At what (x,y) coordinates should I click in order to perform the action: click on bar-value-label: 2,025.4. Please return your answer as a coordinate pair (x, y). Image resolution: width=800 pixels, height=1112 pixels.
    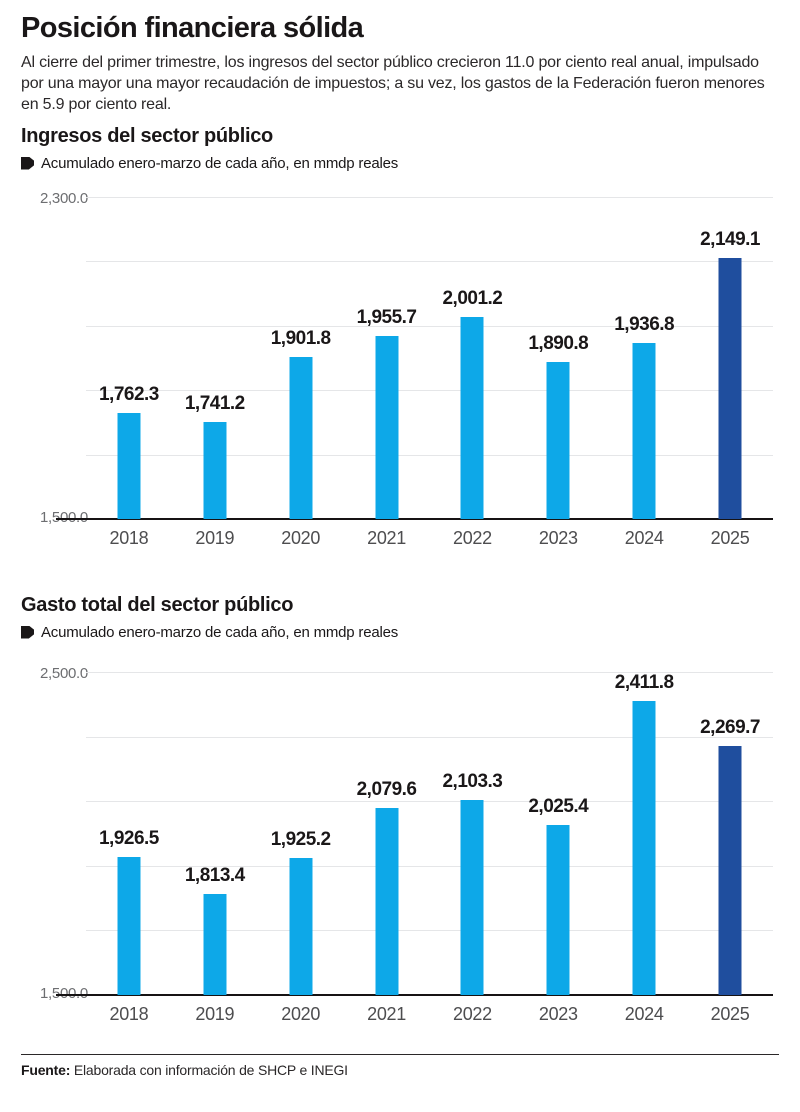
    Looking at the image, I should click on (558, 807).